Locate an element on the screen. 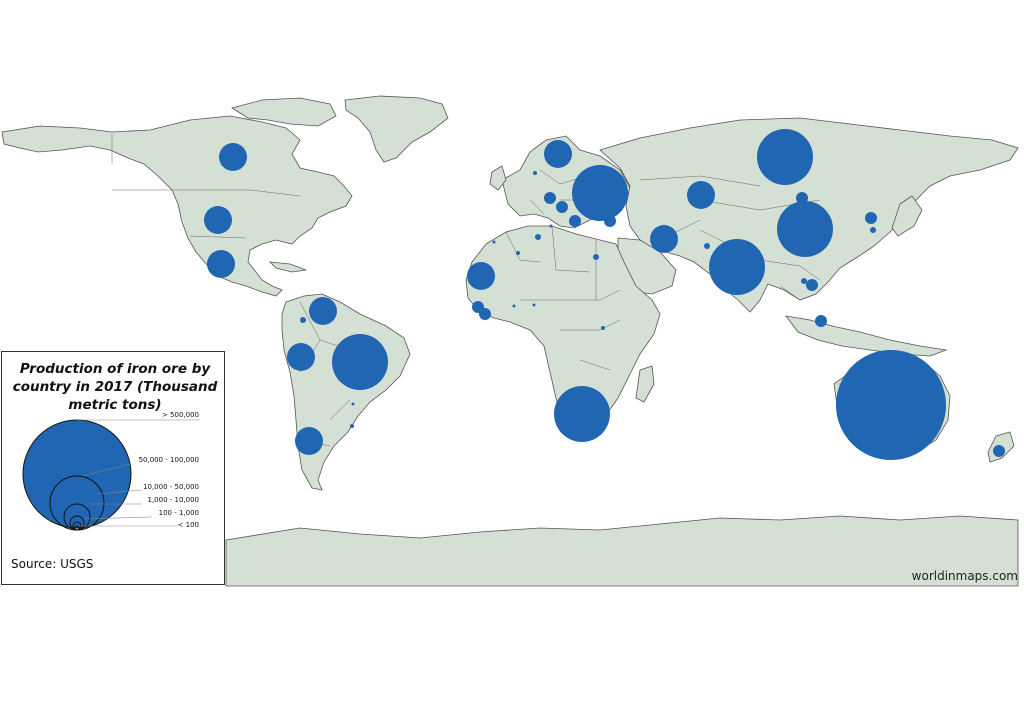  land-south-america is located at coordinates (346, 392).